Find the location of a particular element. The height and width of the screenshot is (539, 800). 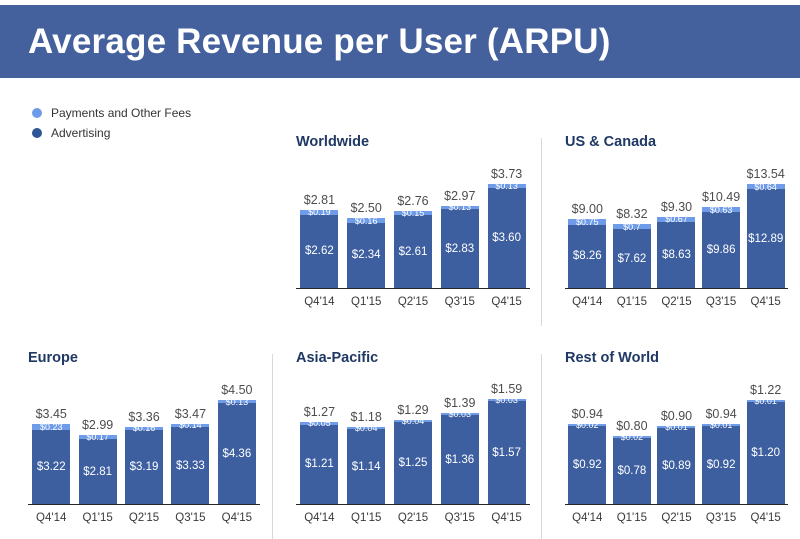

bar-column: $1.22 $0.01 $1.20 is located at coordinates (765, 443).